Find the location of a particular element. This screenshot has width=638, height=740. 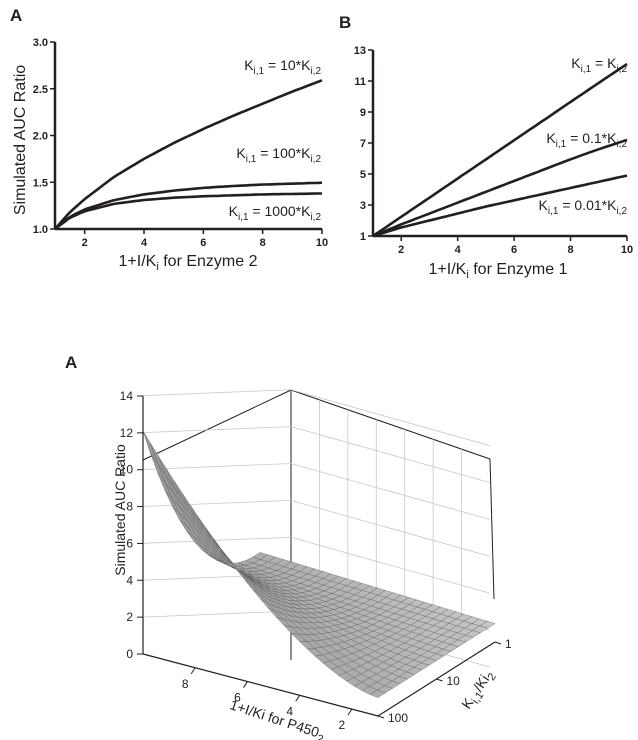

panel-label-surface: A is located at coordinates (71, 362).